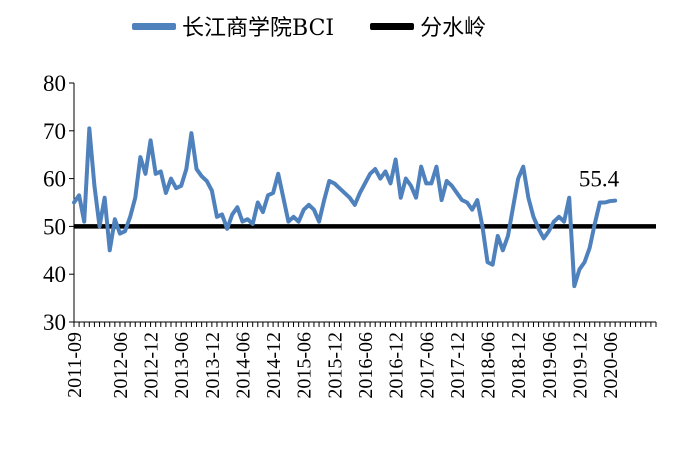  I want to click on x-tick-label: 2013-12, so click(213, 365).